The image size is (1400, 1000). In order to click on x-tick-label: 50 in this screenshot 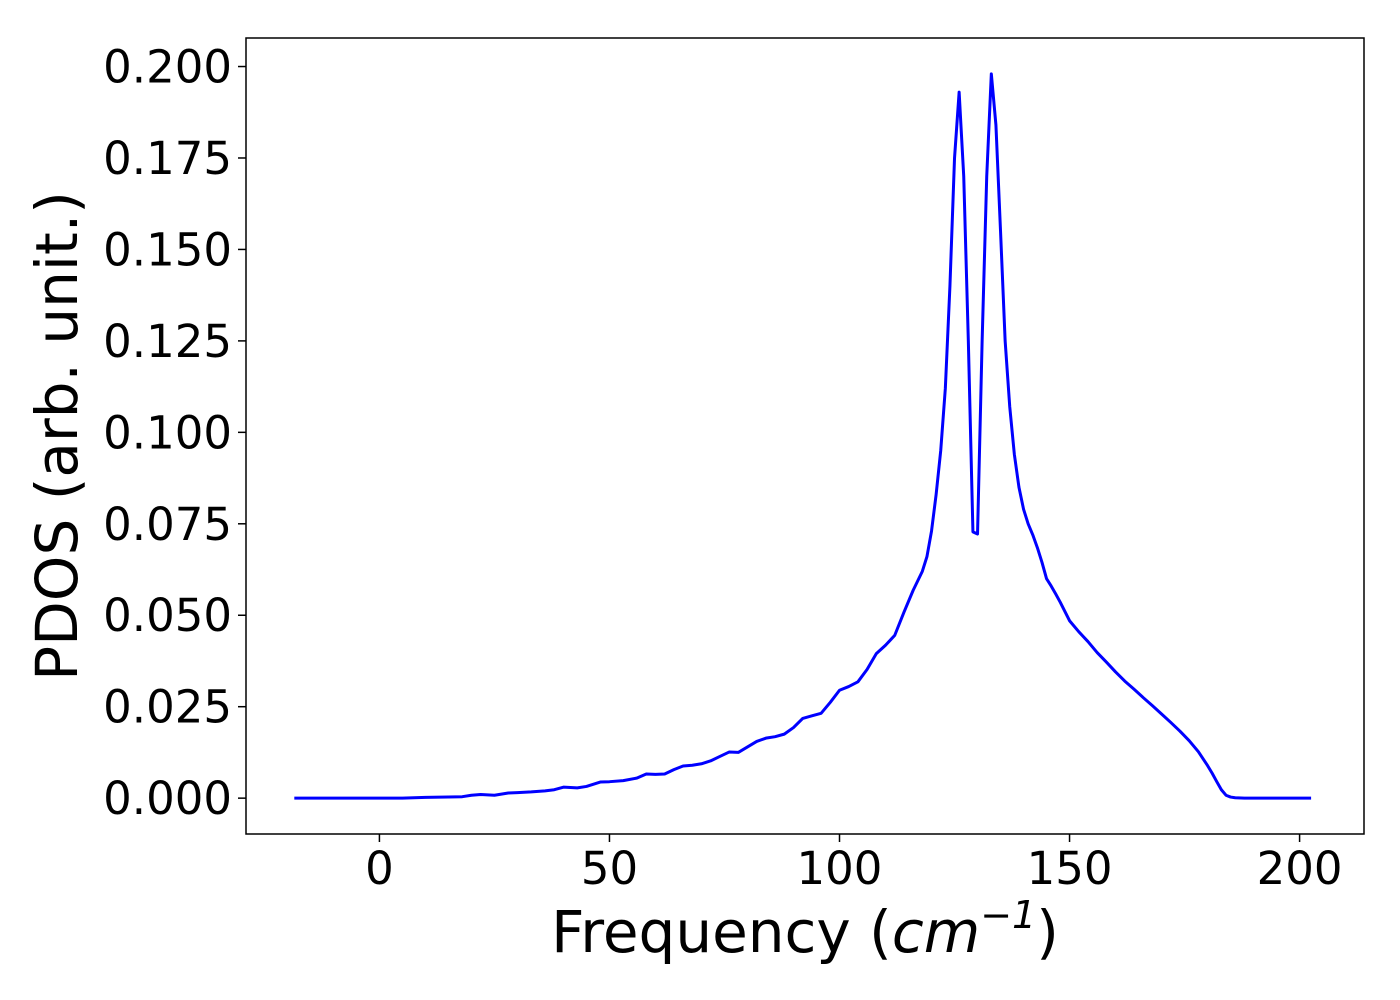, I will do `click(609, 868)`.